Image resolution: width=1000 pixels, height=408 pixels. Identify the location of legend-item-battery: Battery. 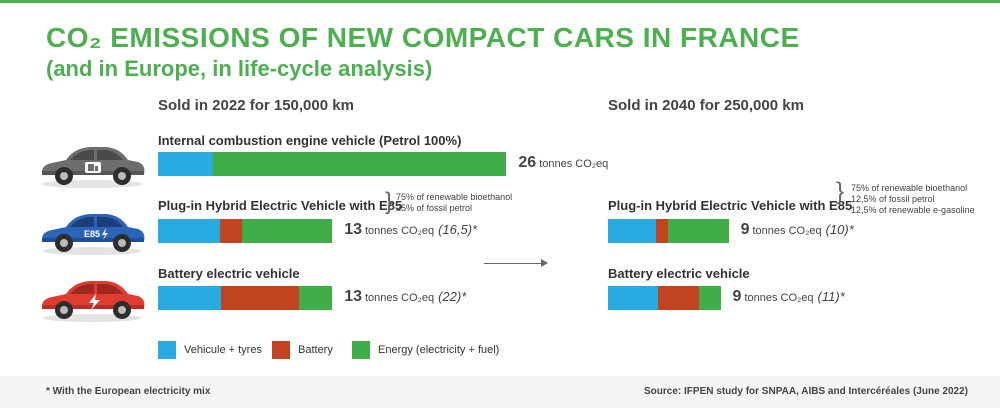
(302, 350).